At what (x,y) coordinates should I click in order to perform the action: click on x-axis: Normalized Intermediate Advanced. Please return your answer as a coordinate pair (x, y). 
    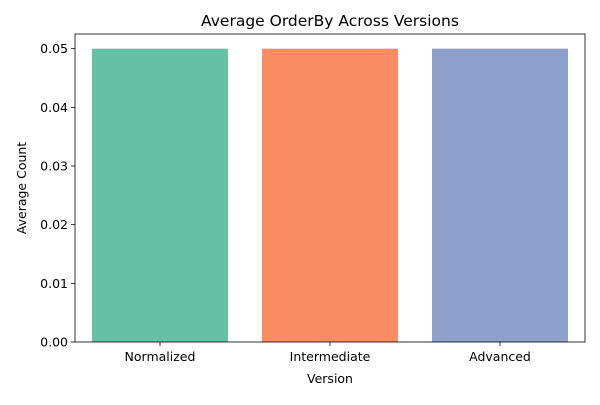
    Looking at the image, I should click on (328, 353).